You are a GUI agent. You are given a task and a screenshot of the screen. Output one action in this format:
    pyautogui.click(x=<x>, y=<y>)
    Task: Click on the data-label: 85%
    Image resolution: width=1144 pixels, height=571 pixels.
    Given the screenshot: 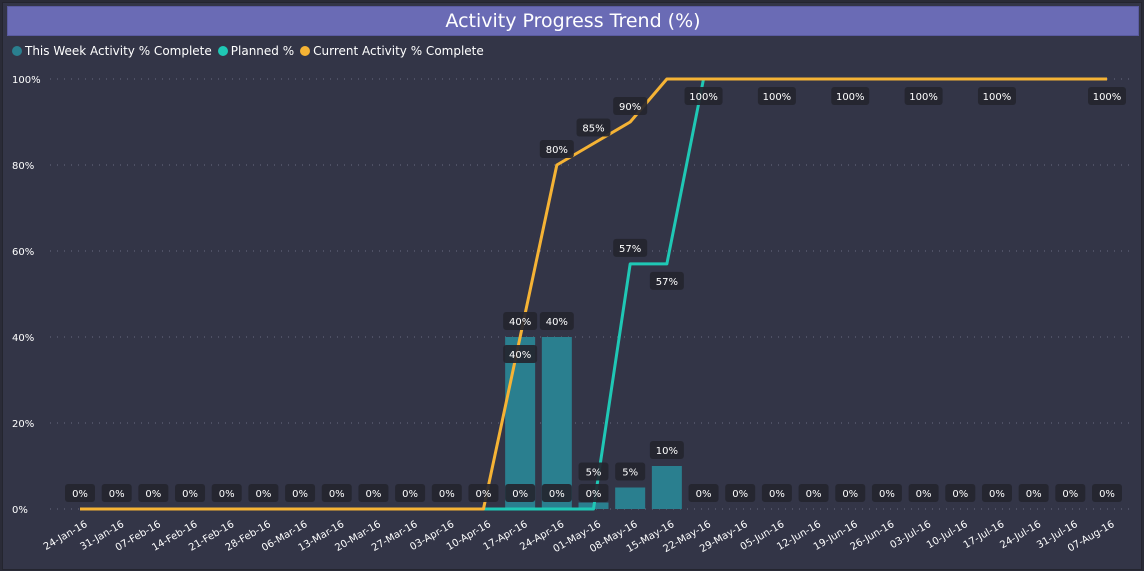 What is the action you would take?
    pyautogui.click(x=593, y=129)
    